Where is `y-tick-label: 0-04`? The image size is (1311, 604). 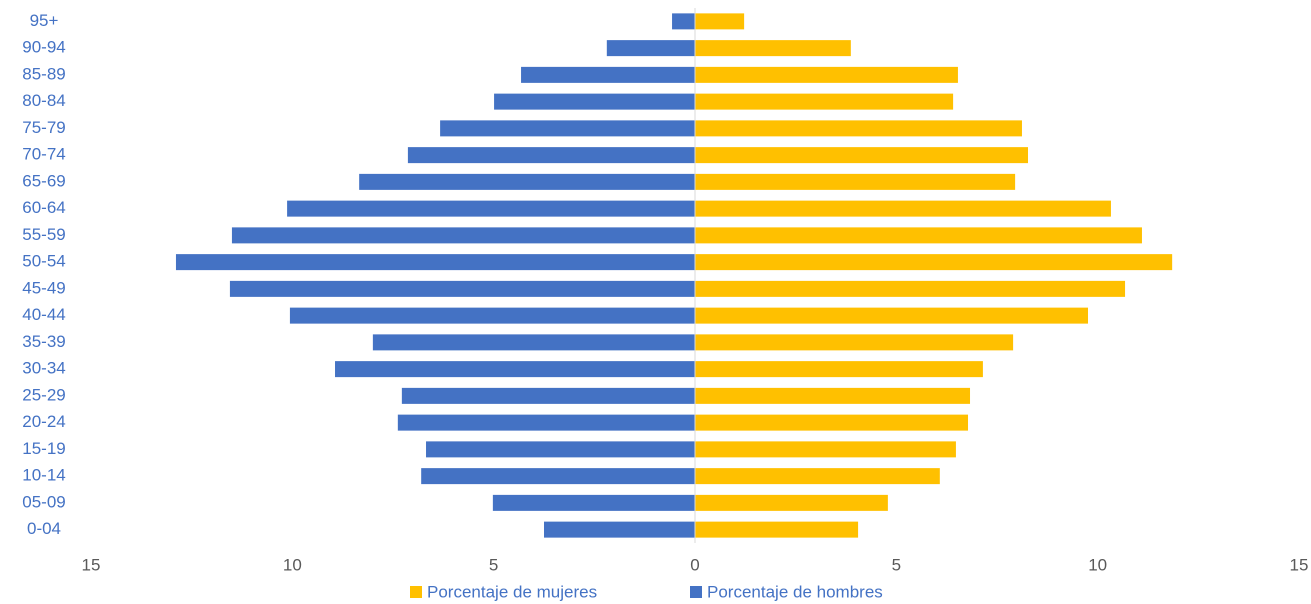 y-tick-label: 0-04 is located at coordinates (44, 528).